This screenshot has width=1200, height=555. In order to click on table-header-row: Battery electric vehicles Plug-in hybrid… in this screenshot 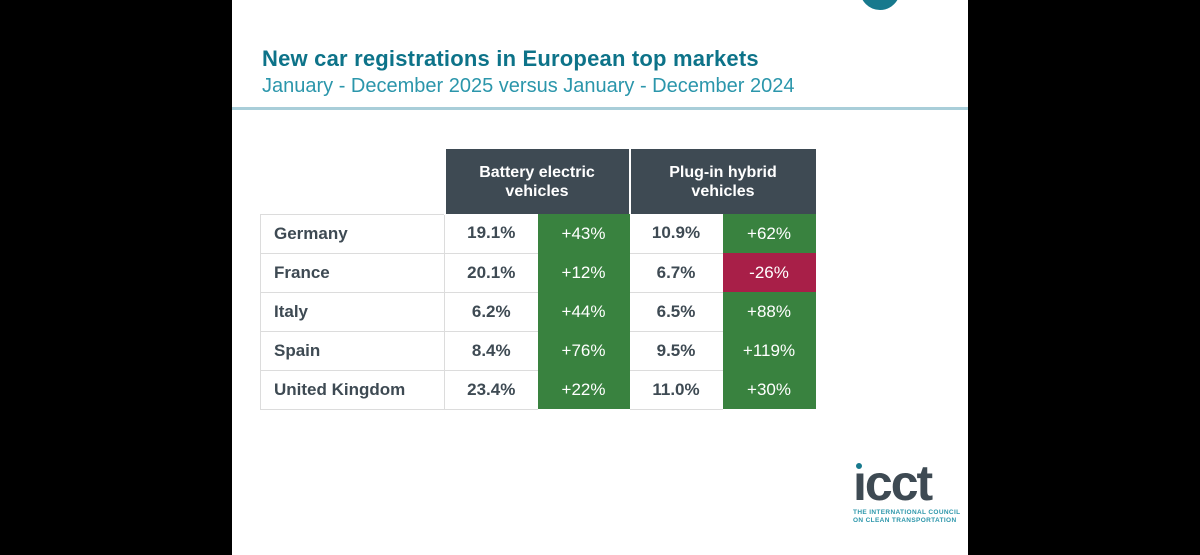, I will do `click(538, 182)`.